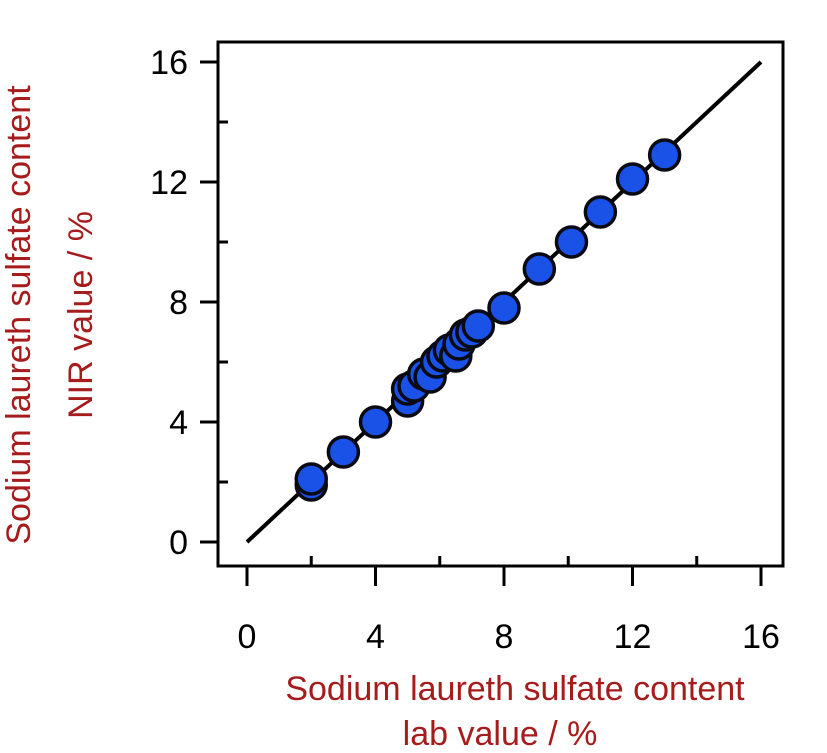  Describe the element at coordinates (633, 637) in the screenshot. I see `x-tick-label: 12` at that location.